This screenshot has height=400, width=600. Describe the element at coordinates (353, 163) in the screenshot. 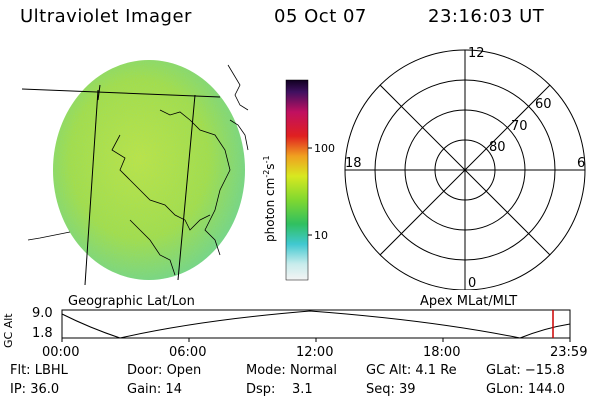

I see `mlt-18-label: 18` at that location.